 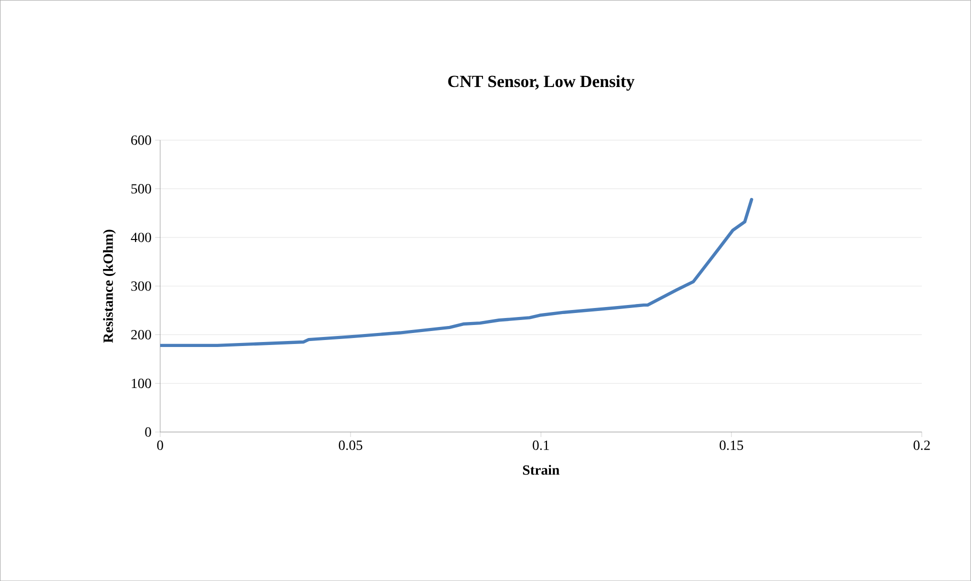 What do you see at coordinates (141, 237) in the screenshot?
I see `y-tick-label: 400` at bounding box center [141, 237].